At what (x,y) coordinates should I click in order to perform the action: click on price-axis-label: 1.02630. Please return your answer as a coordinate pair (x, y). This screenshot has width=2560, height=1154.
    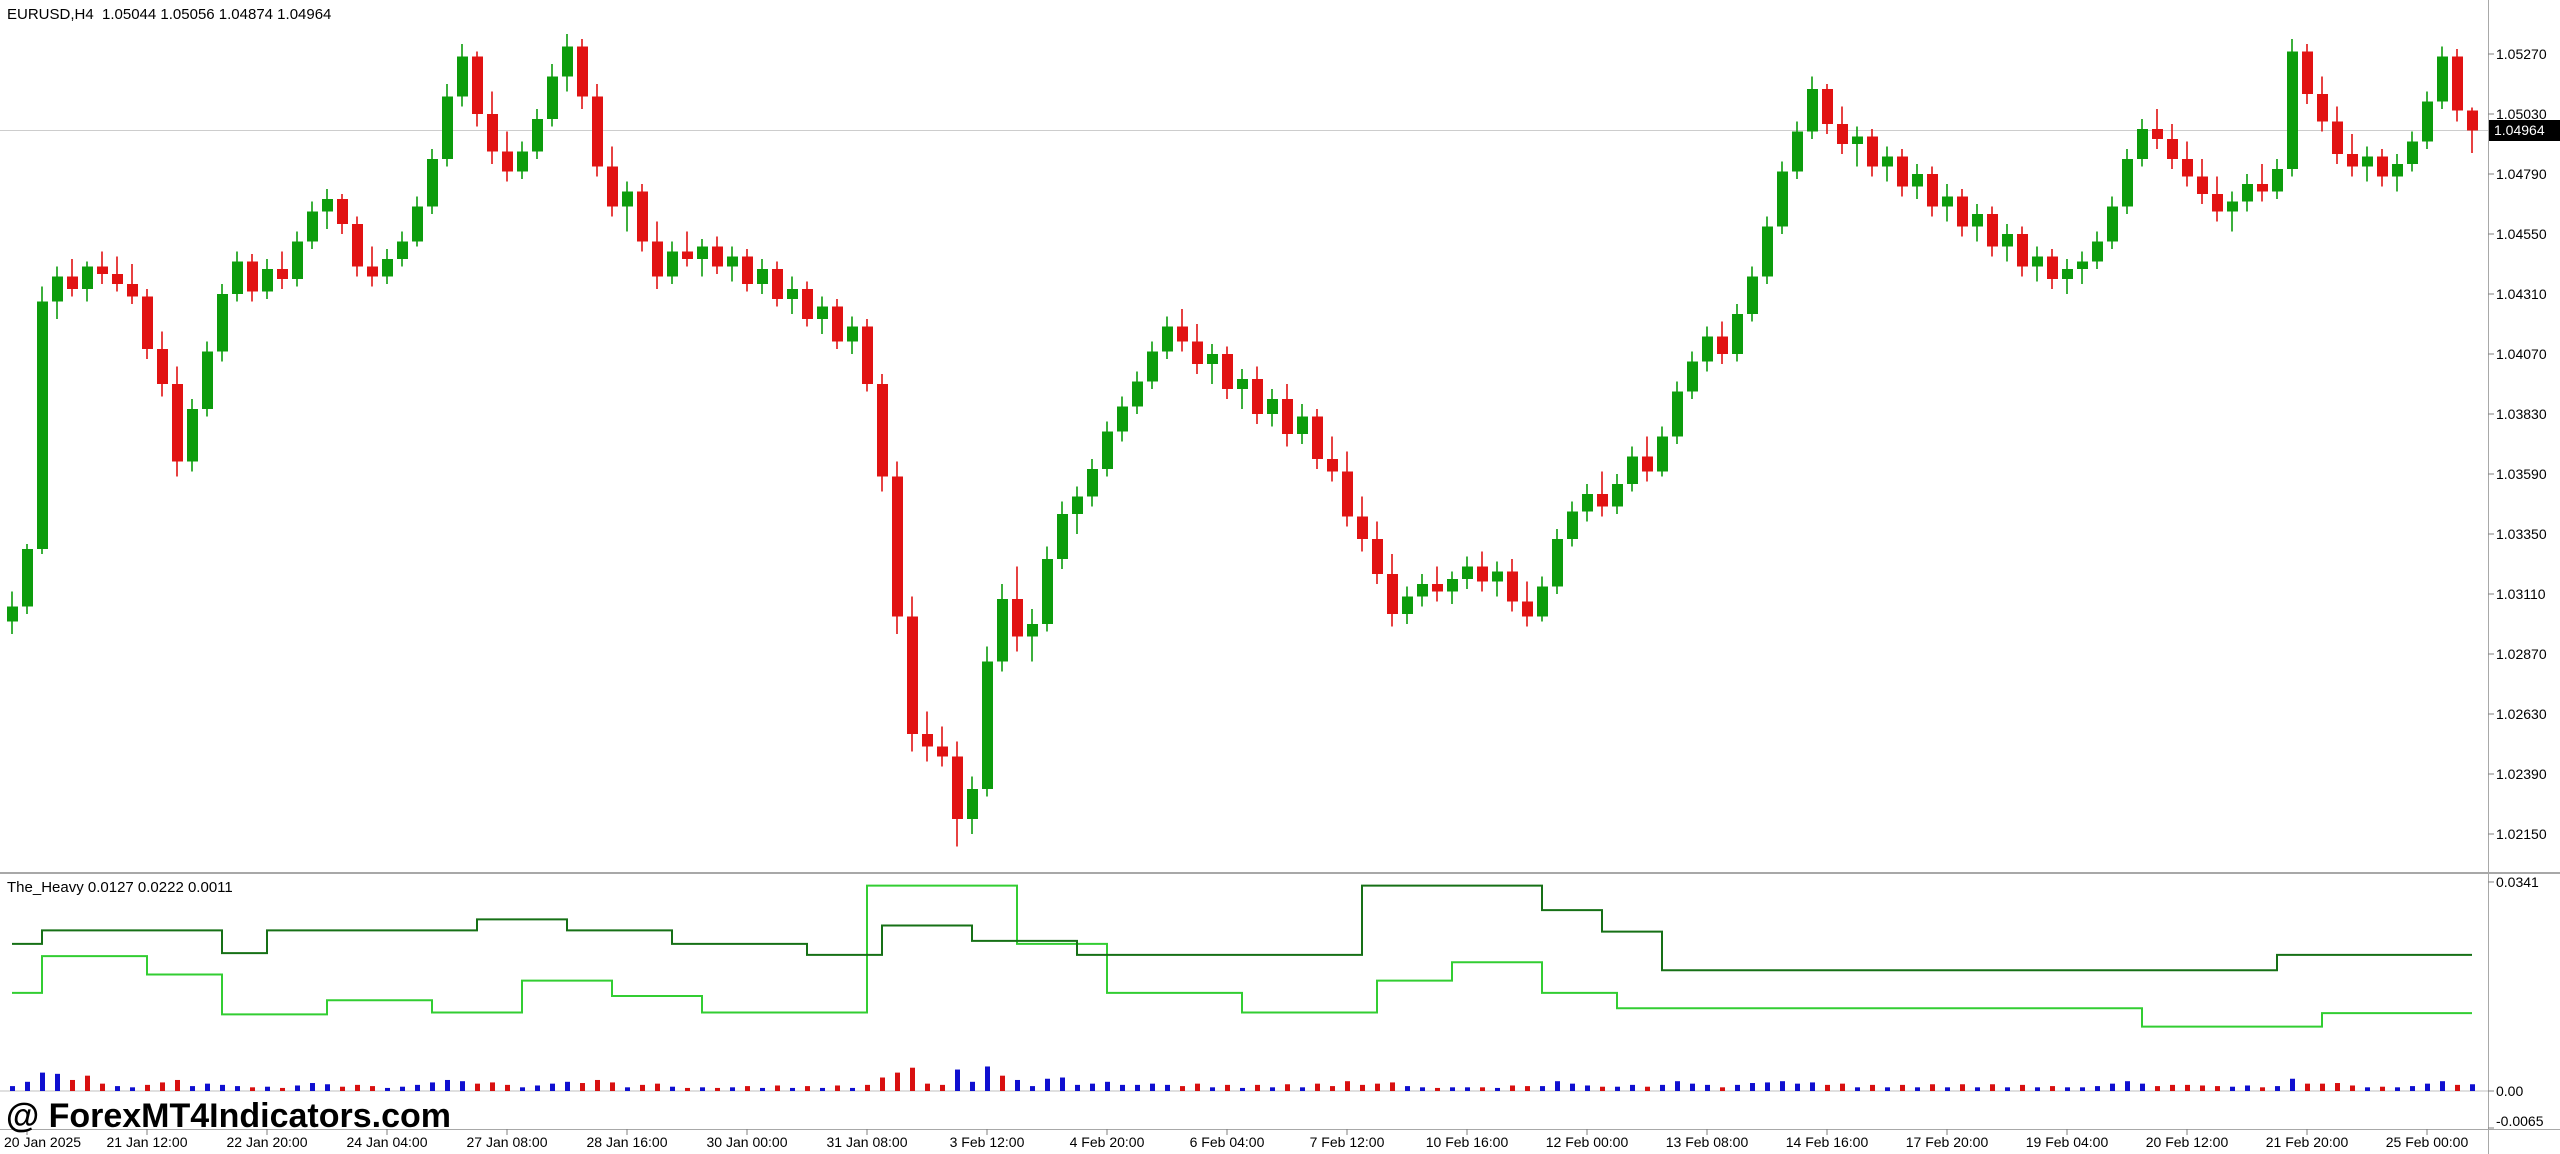
    Looking at the image, I should click on (2521, 714).